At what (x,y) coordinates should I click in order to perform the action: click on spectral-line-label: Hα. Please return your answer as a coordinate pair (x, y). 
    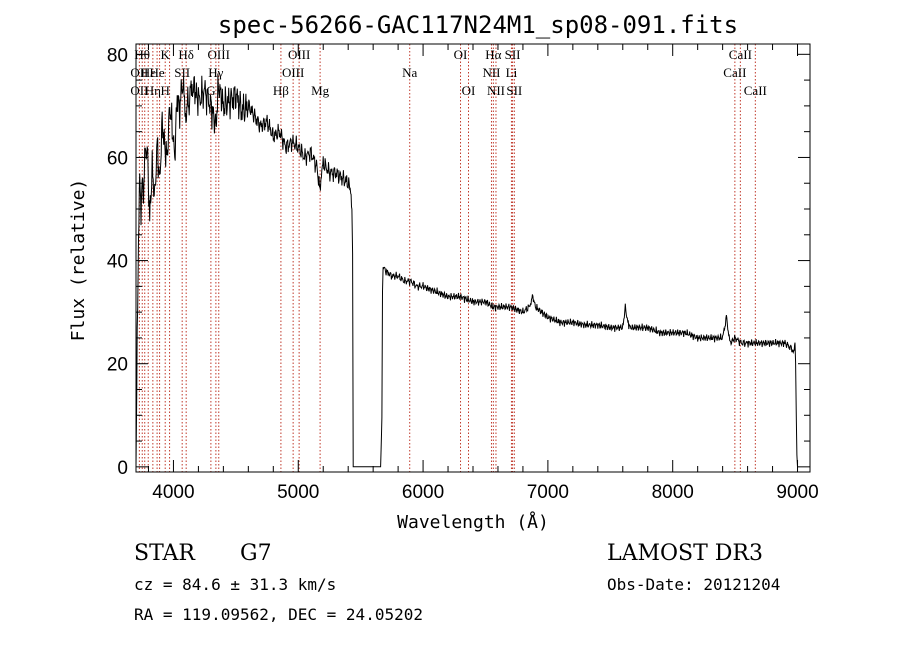
    Looking at the image, I should click on (493, 54).